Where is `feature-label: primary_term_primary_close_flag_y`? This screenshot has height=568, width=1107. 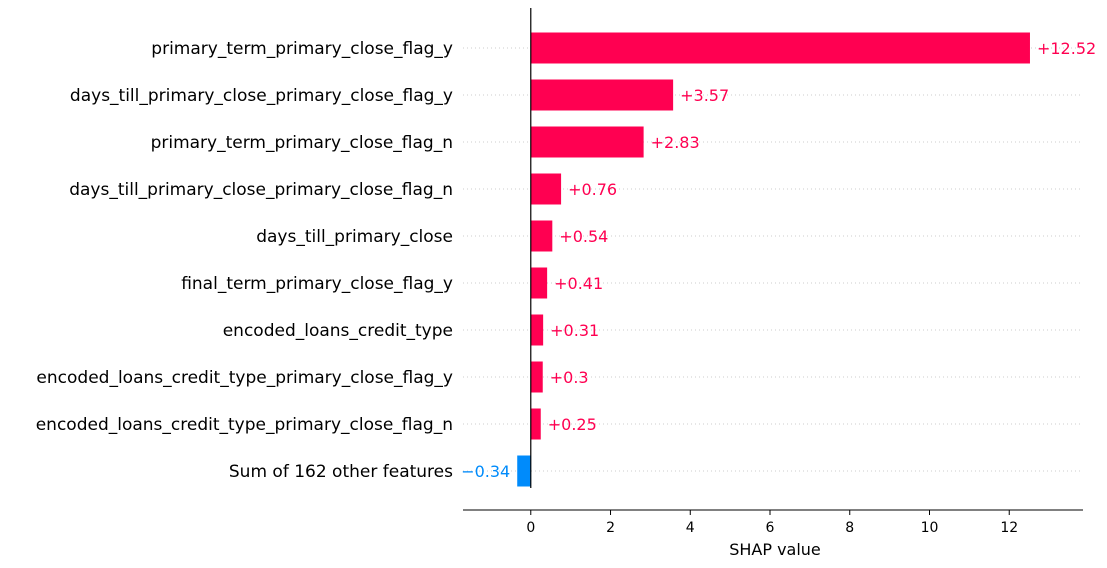 feature-label: primary_term_primary_close_flag_y is located at coordinates (302, 49).